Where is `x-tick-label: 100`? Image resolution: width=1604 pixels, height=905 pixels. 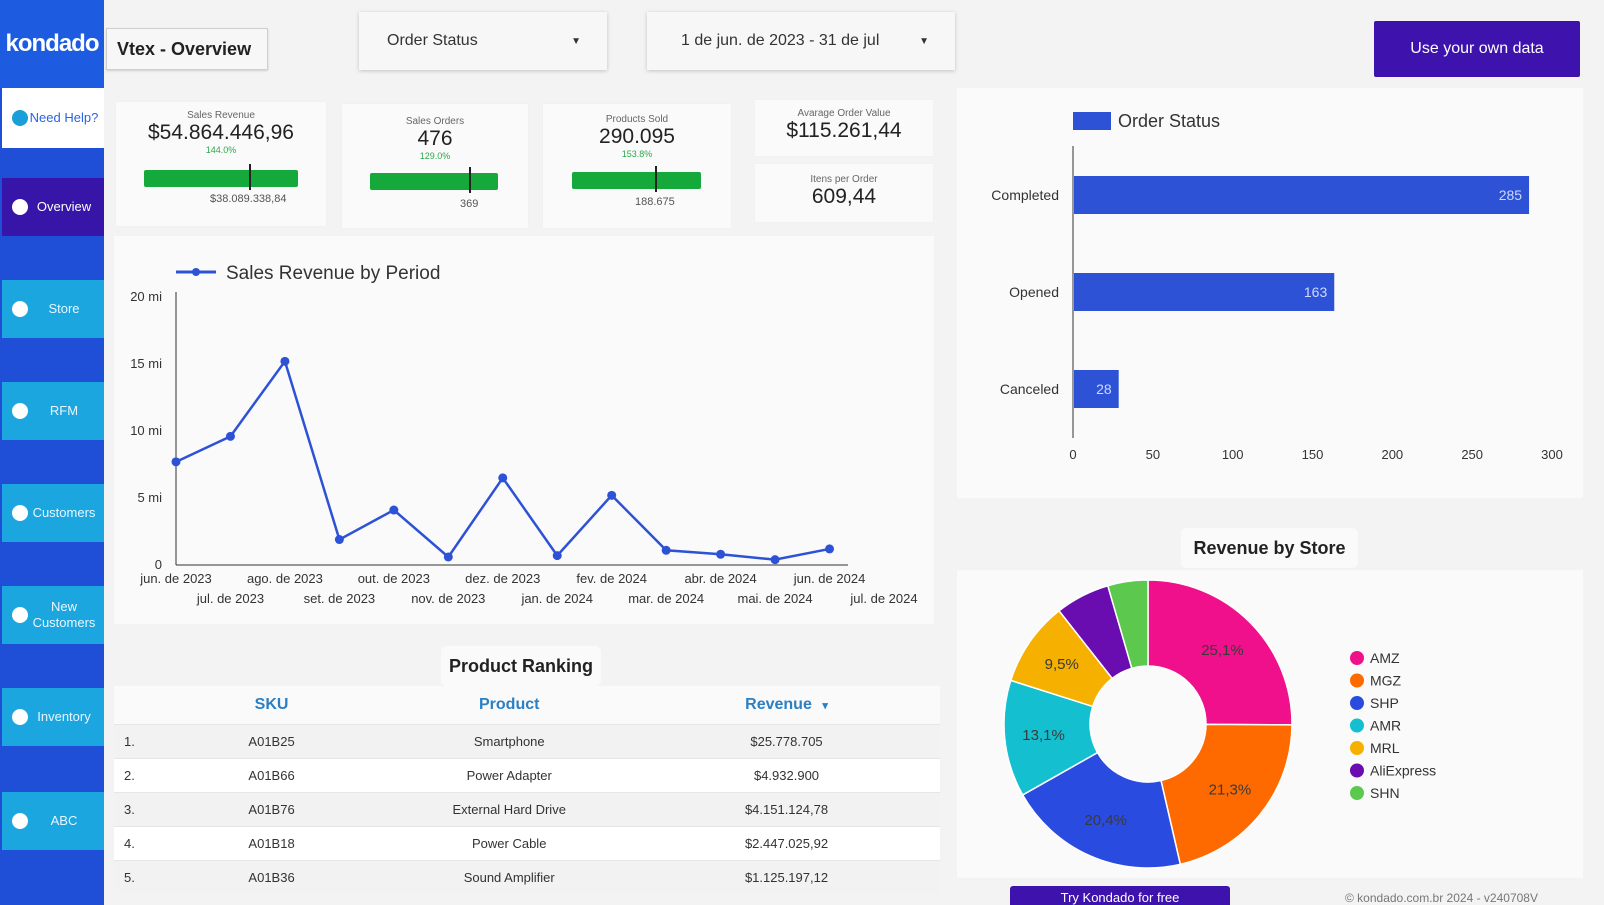 x-tick-label: 100 is located at coordinates (1233, 454).